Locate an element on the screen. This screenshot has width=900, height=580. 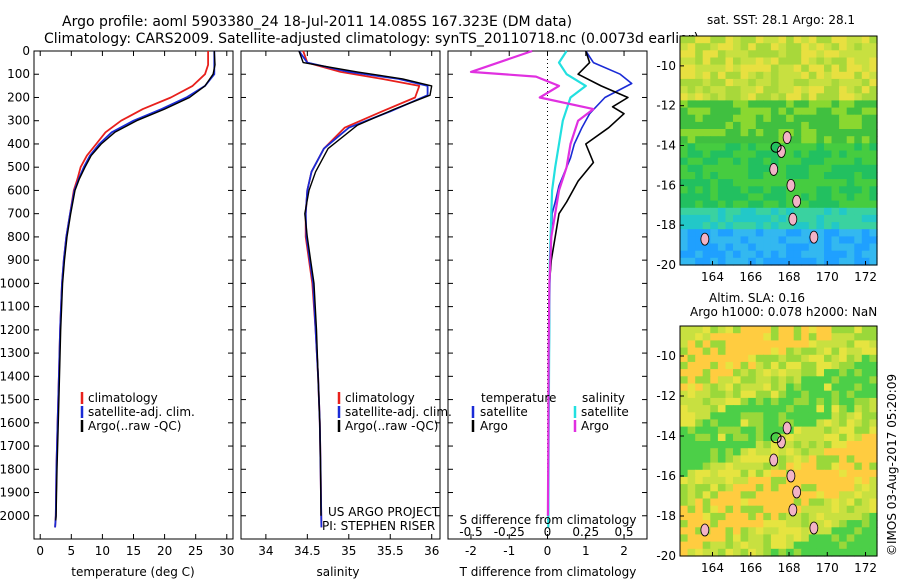
sla-map-subtitle: Argo h1000: 0.078 h2000: NaN is located at coordinates (783, 312).